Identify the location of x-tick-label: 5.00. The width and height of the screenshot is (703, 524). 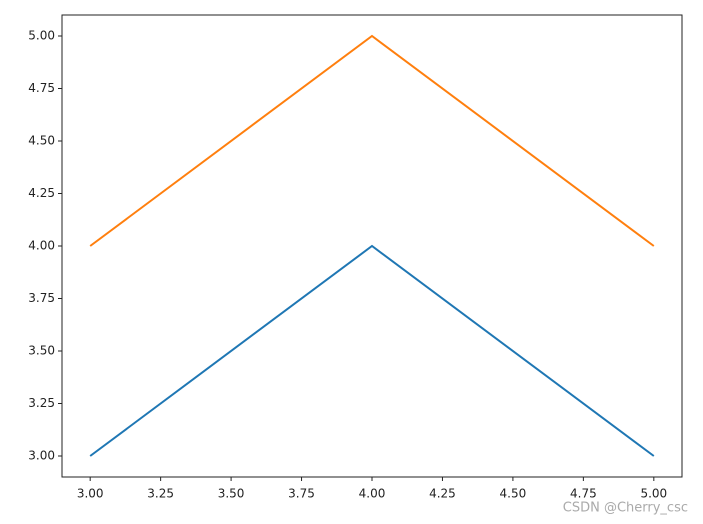
(653, 494).